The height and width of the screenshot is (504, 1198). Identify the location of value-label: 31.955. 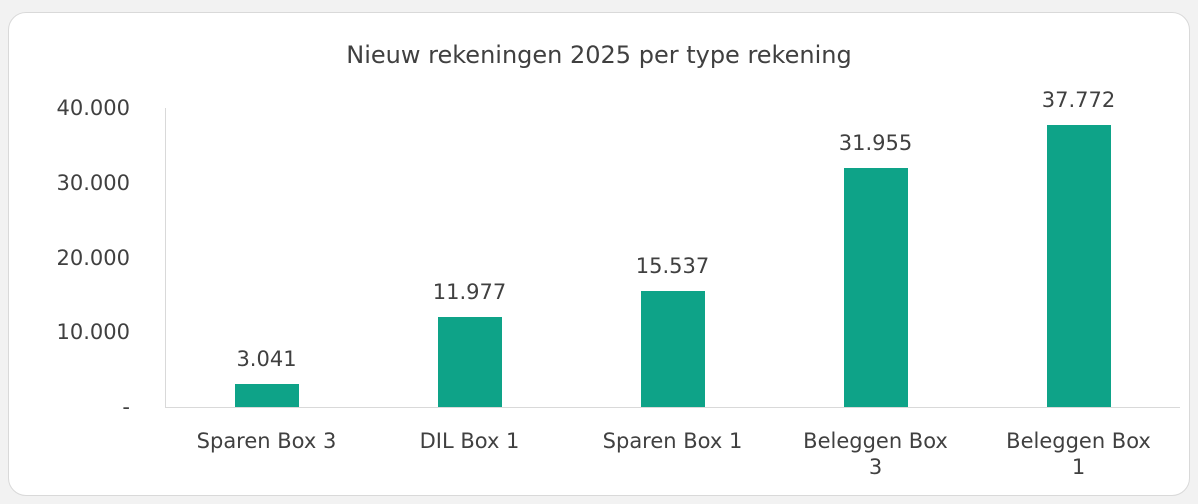
(875, 143).